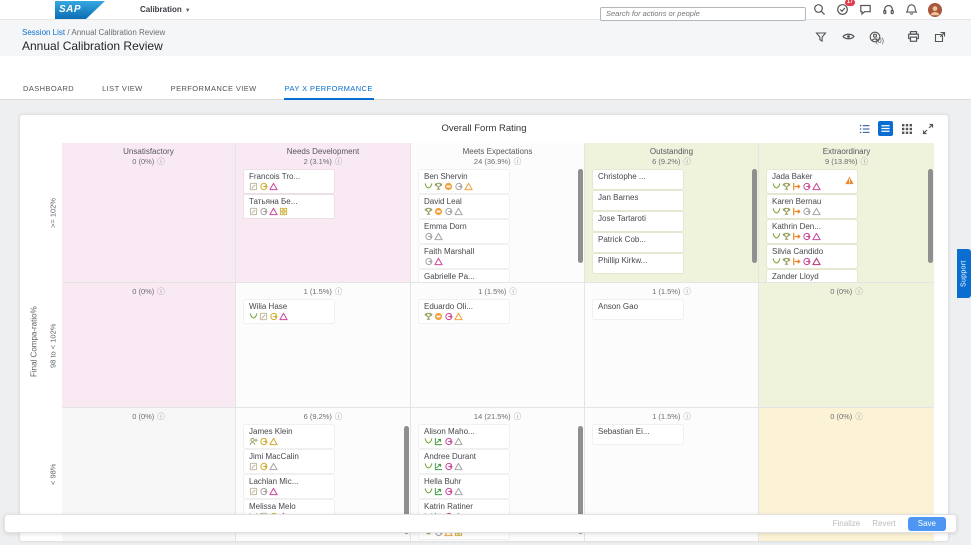  I want to click on employee-card: Faith Marshall, so click(464, 256).